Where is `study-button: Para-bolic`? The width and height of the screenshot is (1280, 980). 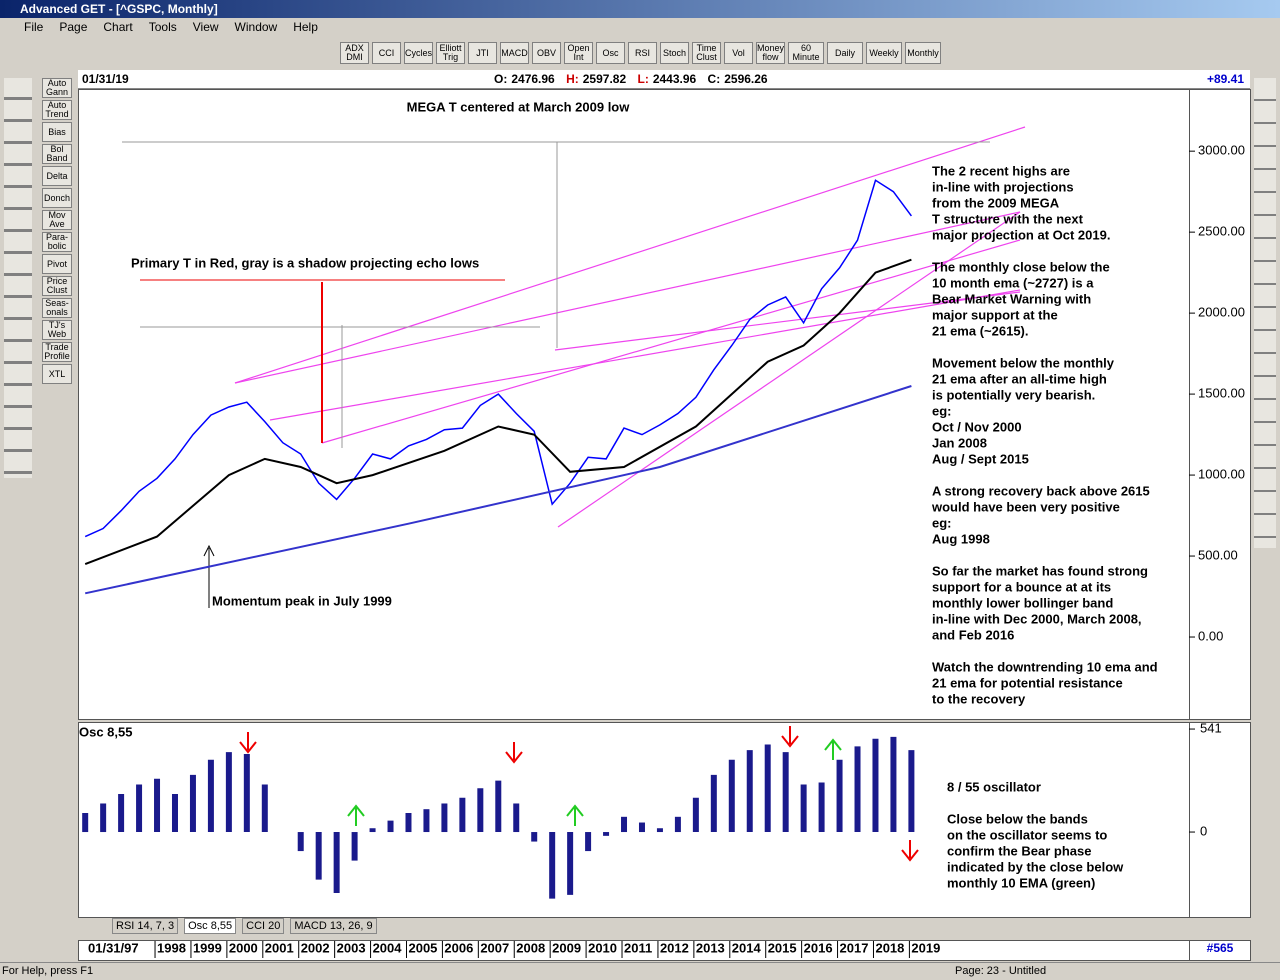
study-button: Para-bolic is located at coordinates (57, 242).